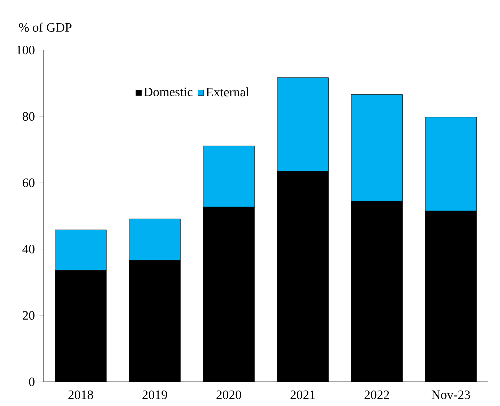  I want to click on y-tick-label: 100, so click(26, 50).